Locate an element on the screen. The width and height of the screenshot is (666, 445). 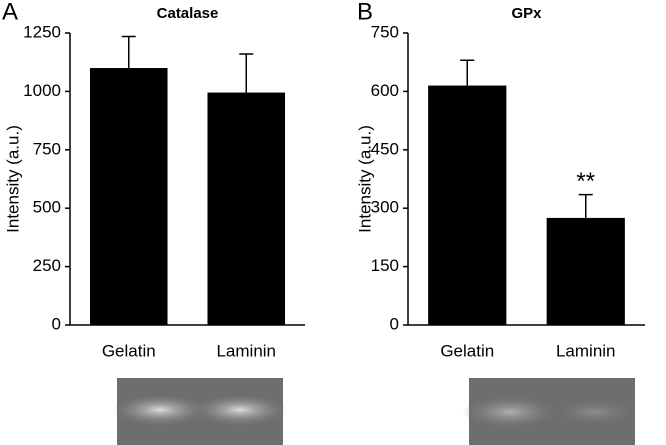
panel-label: B is located at coordinates (365, 12).